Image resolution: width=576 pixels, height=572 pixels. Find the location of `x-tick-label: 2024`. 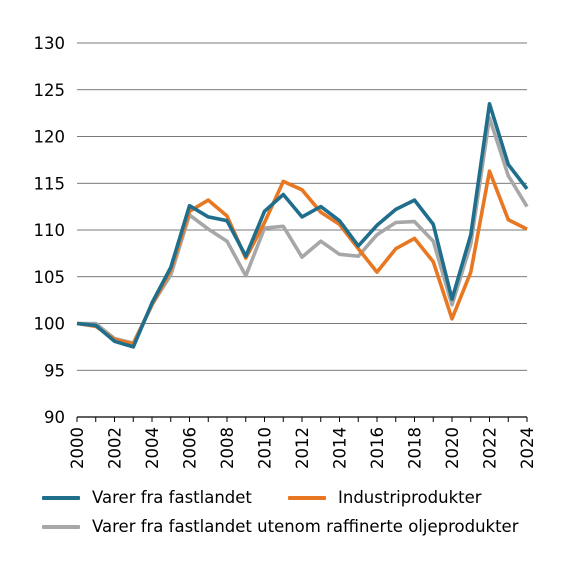

x-tick-label: 2024 is located at coordinates (527, 448).